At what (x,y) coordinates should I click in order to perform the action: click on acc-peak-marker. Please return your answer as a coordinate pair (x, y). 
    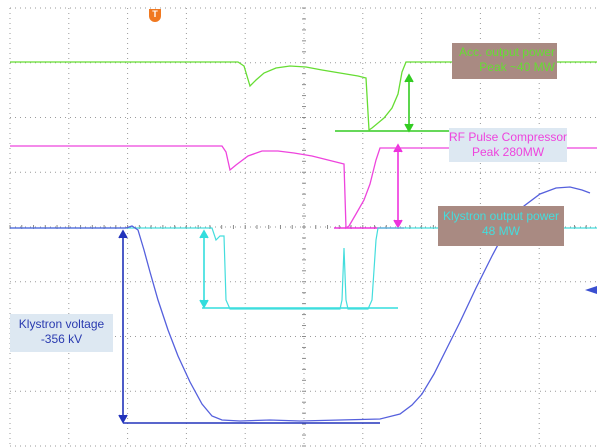
    Looking at the image, I should click on (393, 103).